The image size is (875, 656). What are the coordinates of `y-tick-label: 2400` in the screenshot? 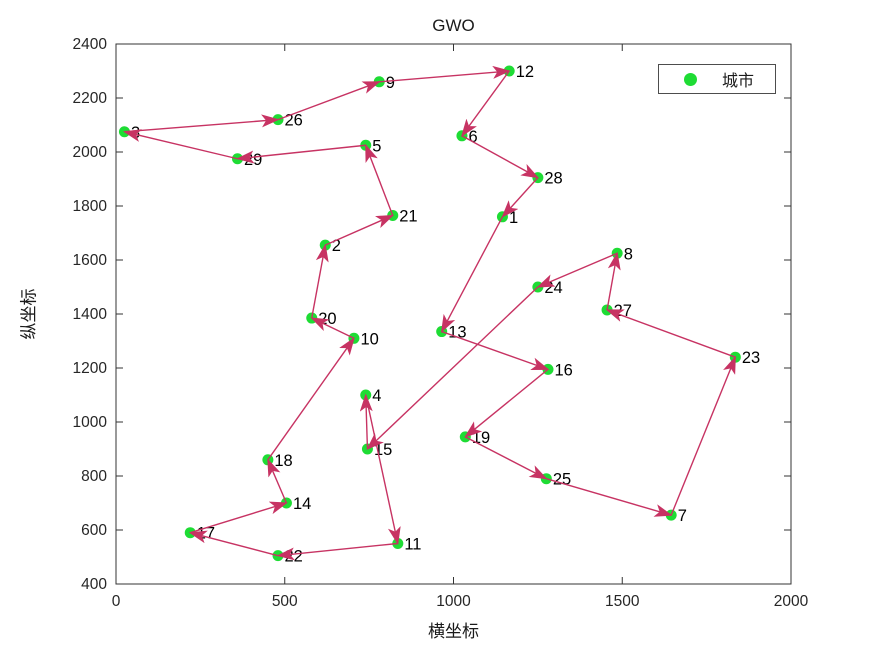 It's located at (90, 44).